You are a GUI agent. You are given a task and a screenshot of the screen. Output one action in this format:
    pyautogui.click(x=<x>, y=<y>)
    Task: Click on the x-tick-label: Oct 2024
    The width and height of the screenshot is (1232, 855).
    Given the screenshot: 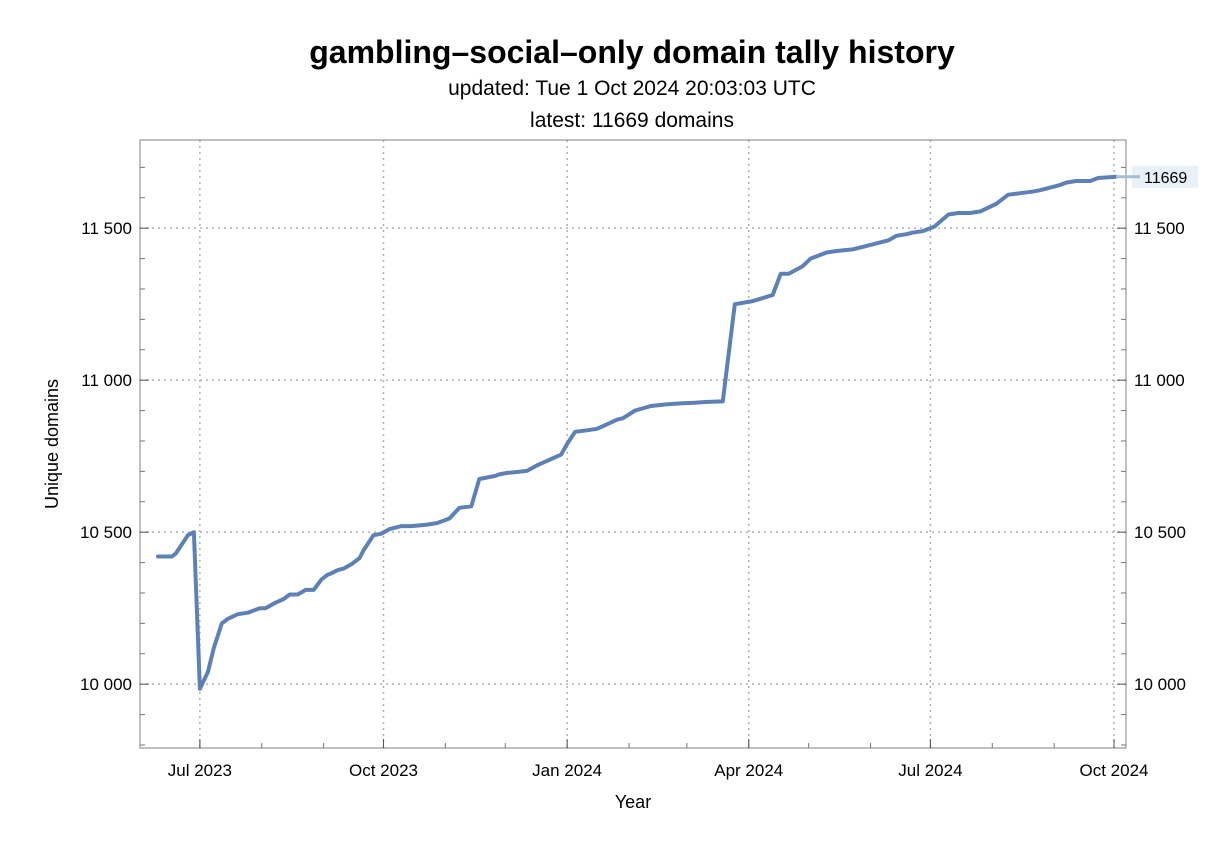 What is the action you would take?
    pyautogui.click(x=1114, y=770)
    